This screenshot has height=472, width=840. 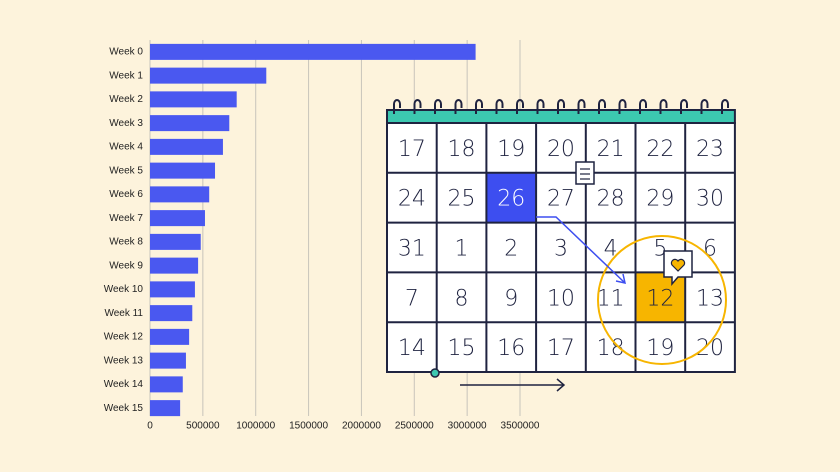 I want to click on day-number: 23, so click(x=710, y=149).